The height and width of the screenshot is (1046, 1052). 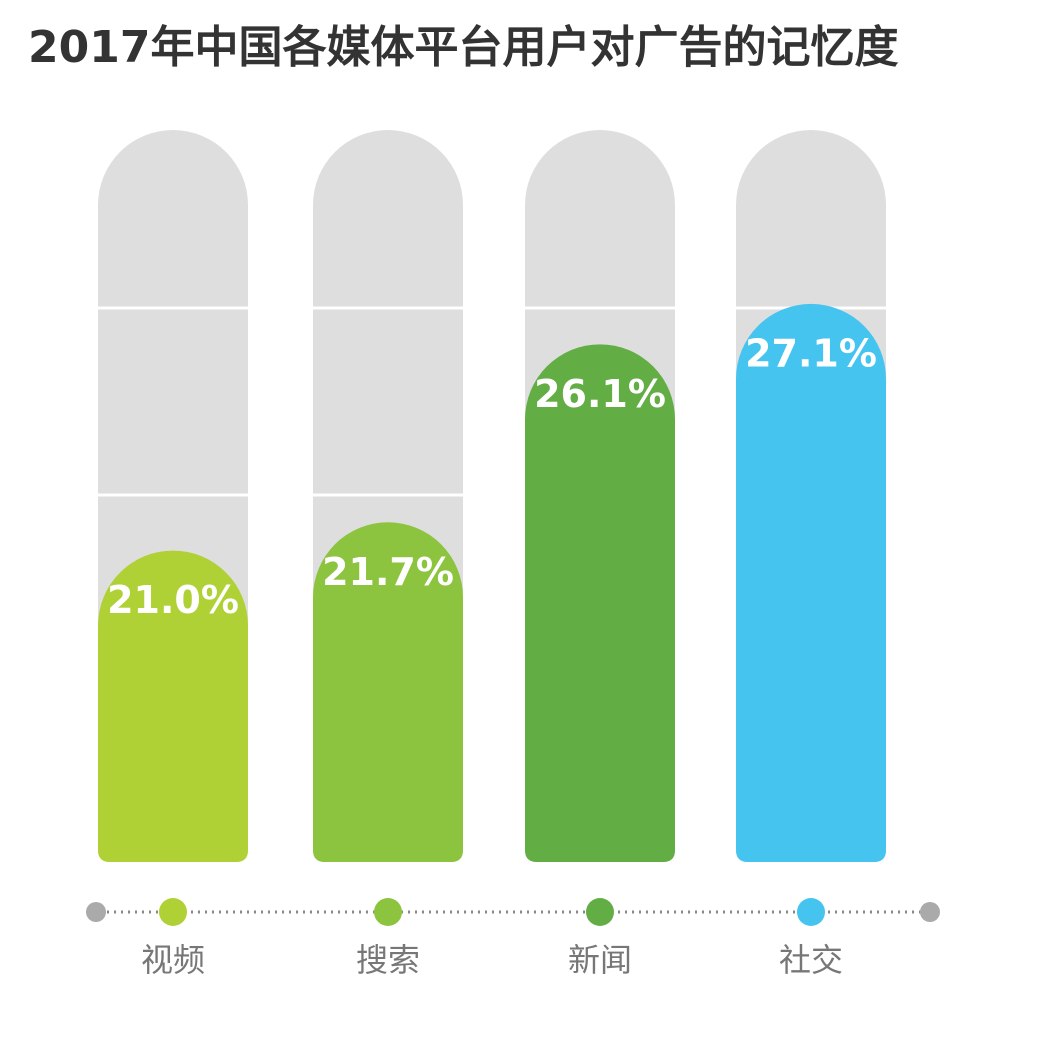 I want to click on x-tick-label: 社交, so click(x=811, y=960).